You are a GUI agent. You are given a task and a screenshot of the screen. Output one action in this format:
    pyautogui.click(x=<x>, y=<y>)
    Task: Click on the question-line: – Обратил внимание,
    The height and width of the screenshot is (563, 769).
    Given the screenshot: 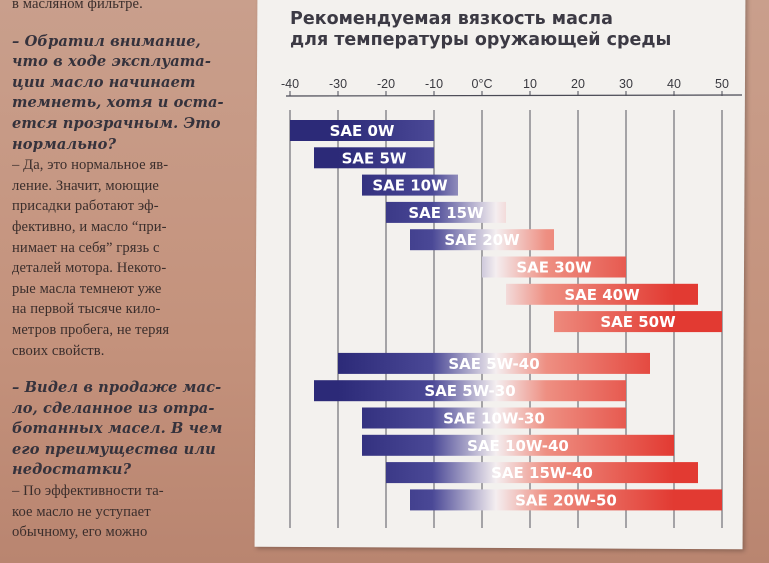 What is the action you would take?
    pyautogui.click(x=106, y=41)
    